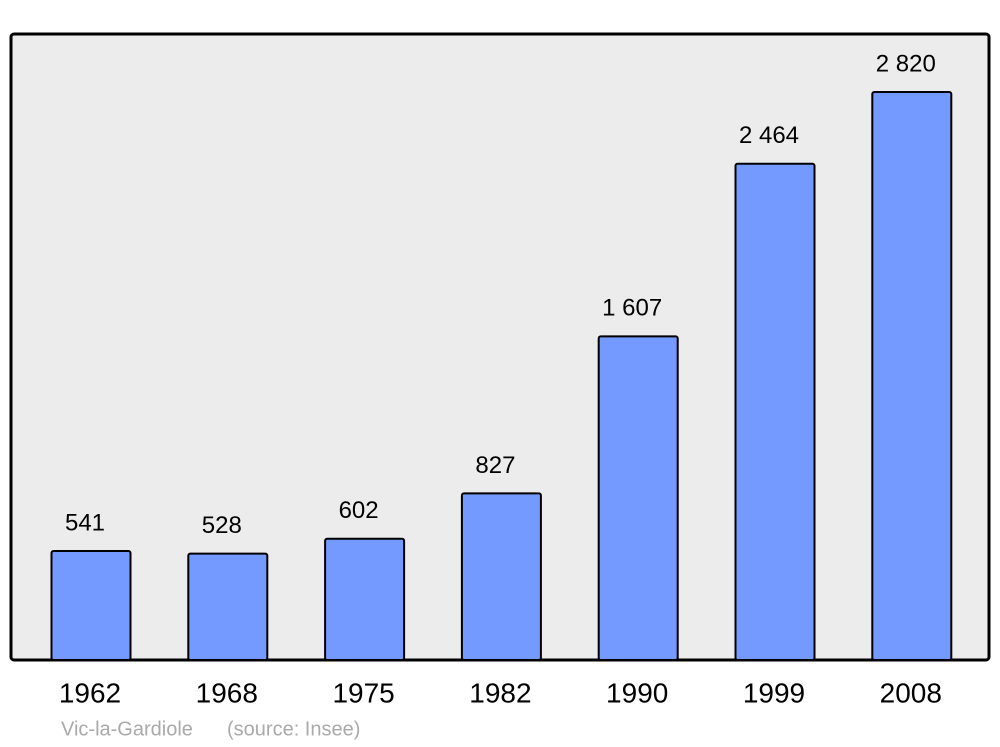 The image size is (1000, 747). I want to click on x-tick-label: 1990, so click(637, 692).